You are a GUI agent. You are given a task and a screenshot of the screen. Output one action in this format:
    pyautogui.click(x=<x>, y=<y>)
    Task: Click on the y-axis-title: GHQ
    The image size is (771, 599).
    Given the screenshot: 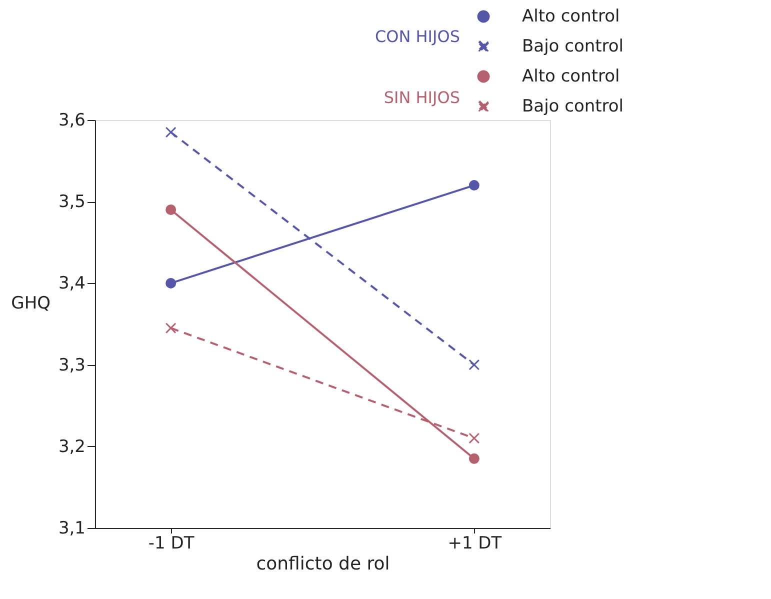 What is the action you would take?
    pyautogui.click(x=30, y=303)
    